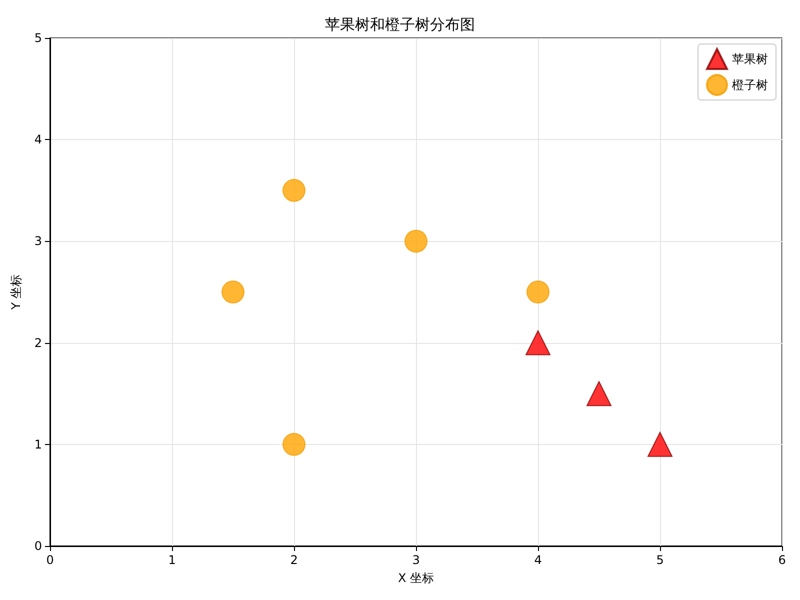  Describe the element at coordinates (16, 292) in the screenshot. I see `y-axis-title: Y 坐标` at that location.